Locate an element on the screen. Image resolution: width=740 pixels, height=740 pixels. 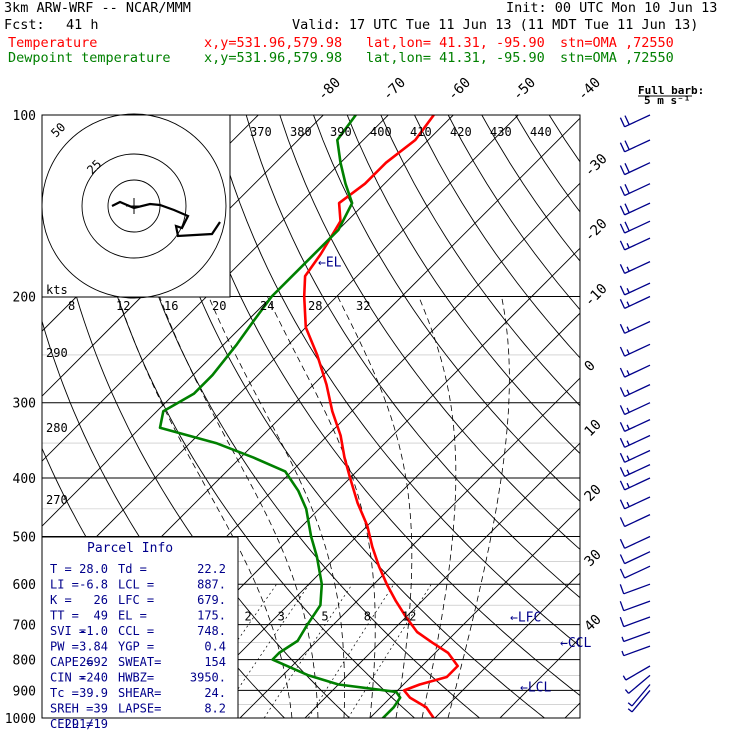
parcel-info-cell: Tc = is located at coordinates (64, 693).